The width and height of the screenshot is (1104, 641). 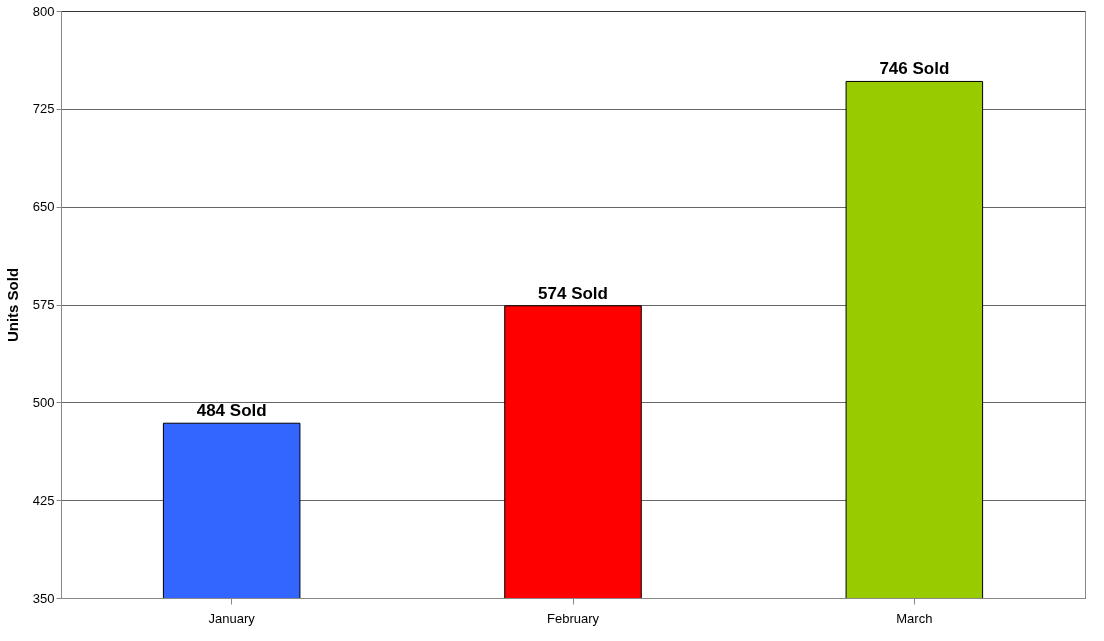 What do you see at coordinates (43, 304) in the screenshot?
I see `y-tick-label: 575` at bounding box center [43, 304].